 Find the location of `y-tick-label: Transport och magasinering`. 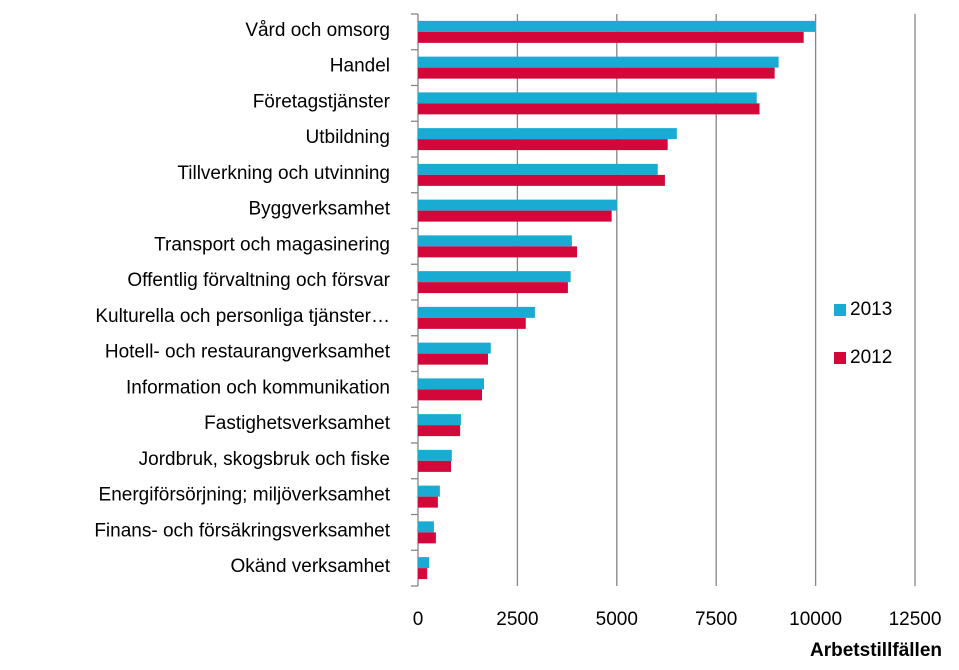

y-tick-label: Transport och magasinering is located at coordinates (272, 244).